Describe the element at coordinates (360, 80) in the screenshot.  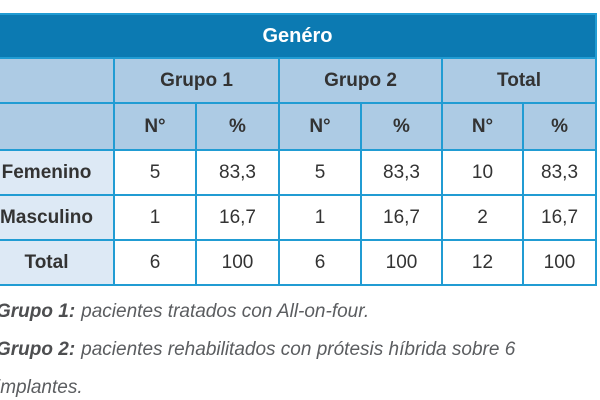
I see `col-group-grupo-2: Grupo 2` at that location.